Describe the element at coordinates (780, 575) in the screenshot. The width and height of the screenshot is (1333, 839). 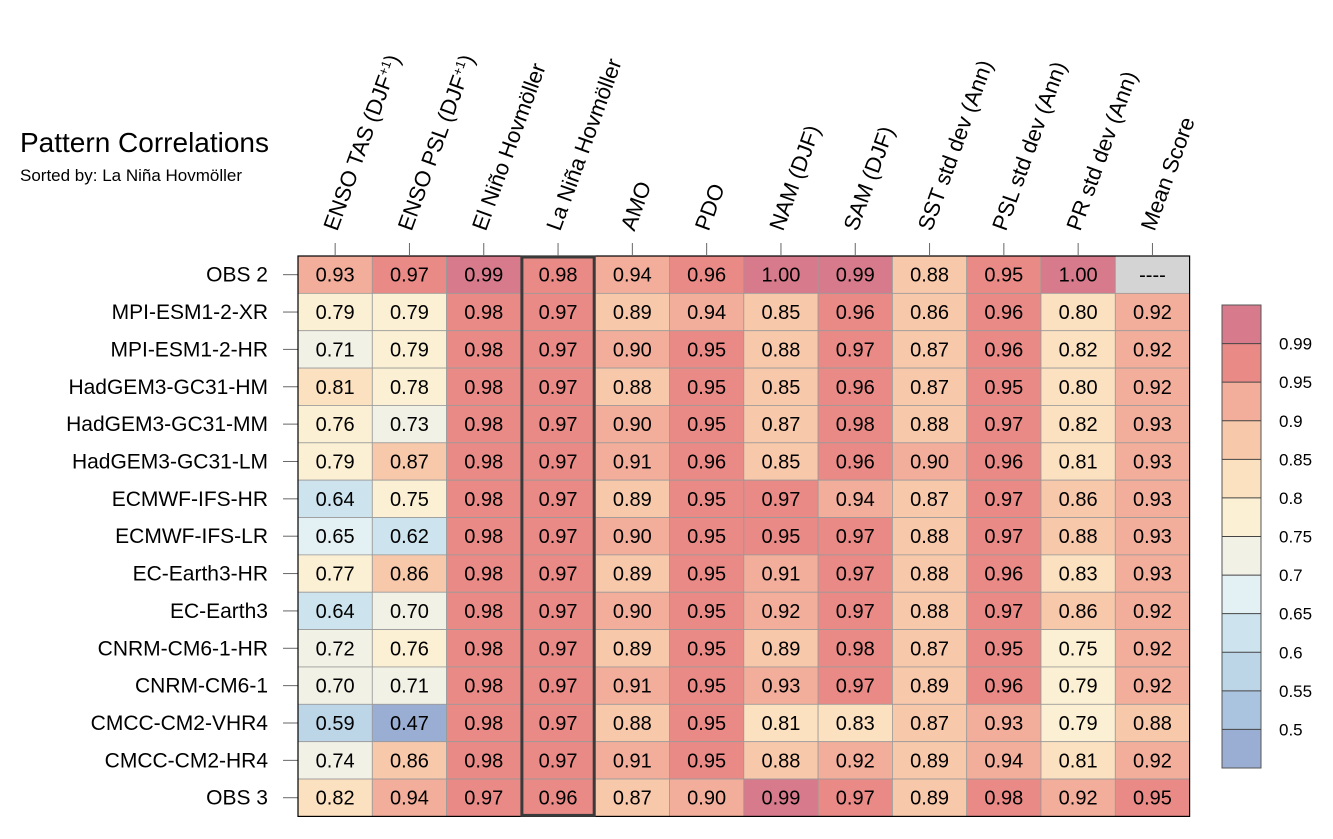
I see `cell-value-label: 0.91` at that location.